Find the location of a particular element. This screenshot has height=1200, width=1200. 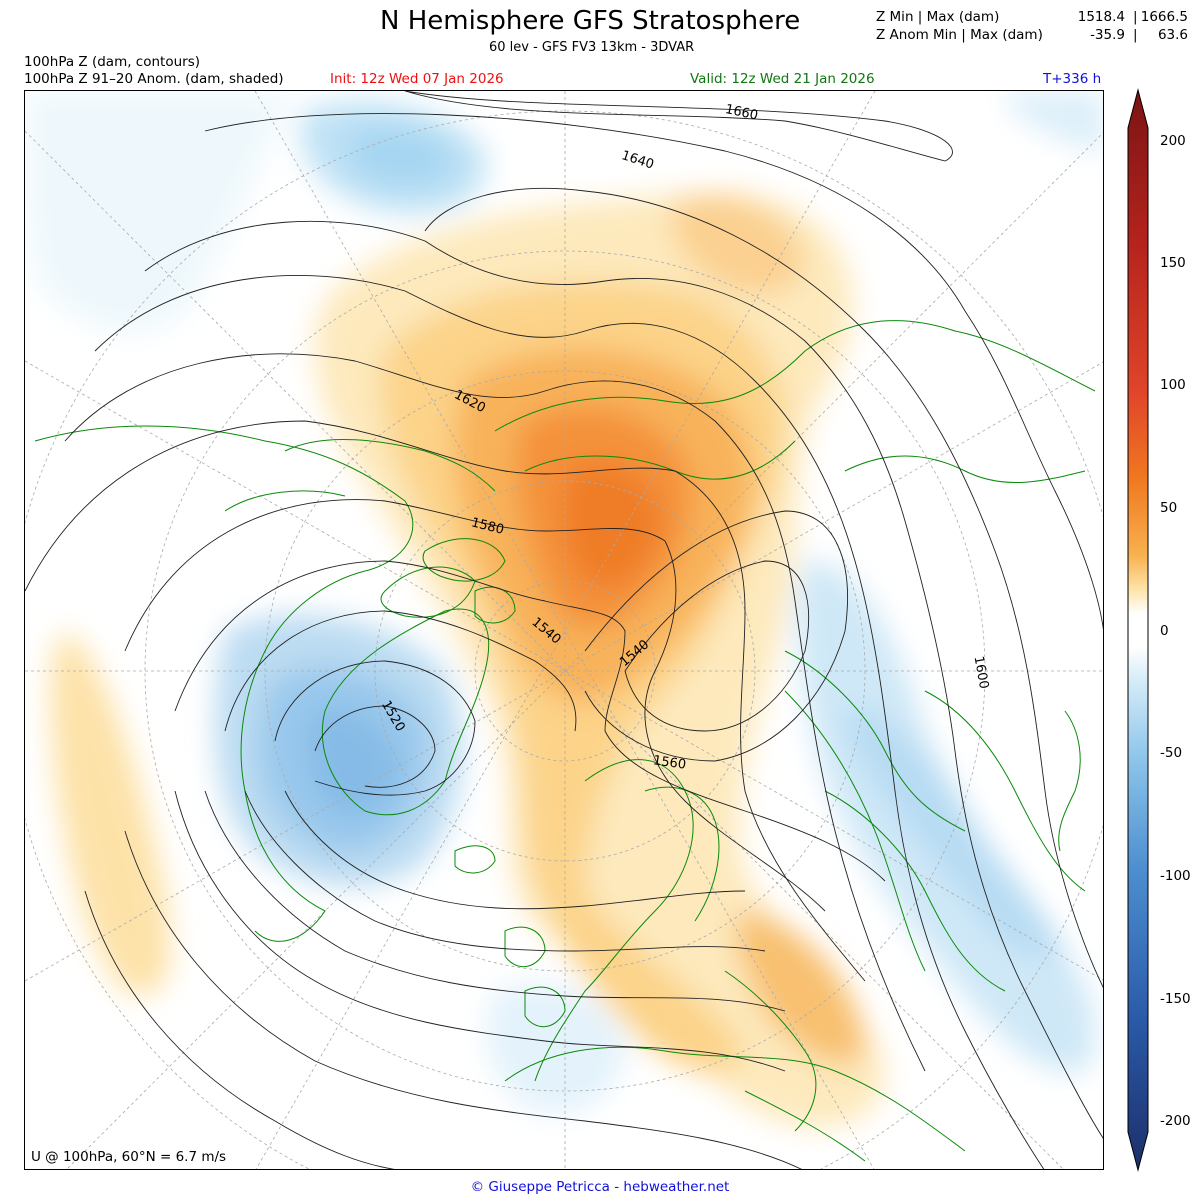

anom-minmax-label: Z Anom Min | Max (dam) is located at coordinates (959, 35).